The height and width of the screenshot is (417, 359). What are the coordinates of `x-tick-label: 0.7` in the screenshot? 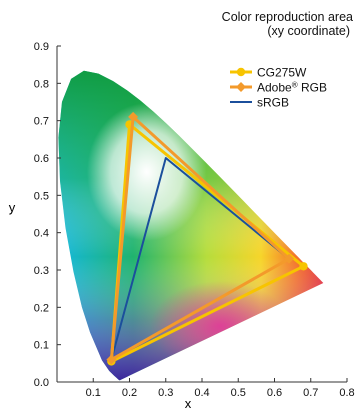 It's located at (310, 393).